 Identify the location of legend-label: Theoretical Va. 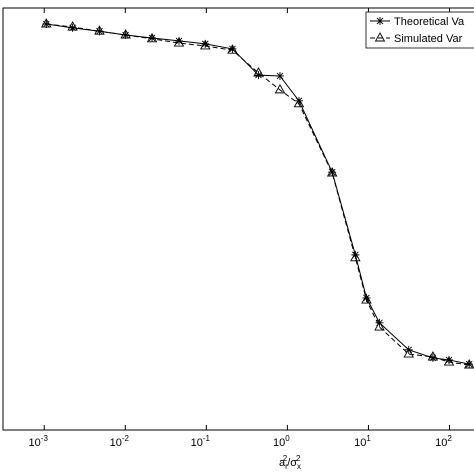
(429, 22).